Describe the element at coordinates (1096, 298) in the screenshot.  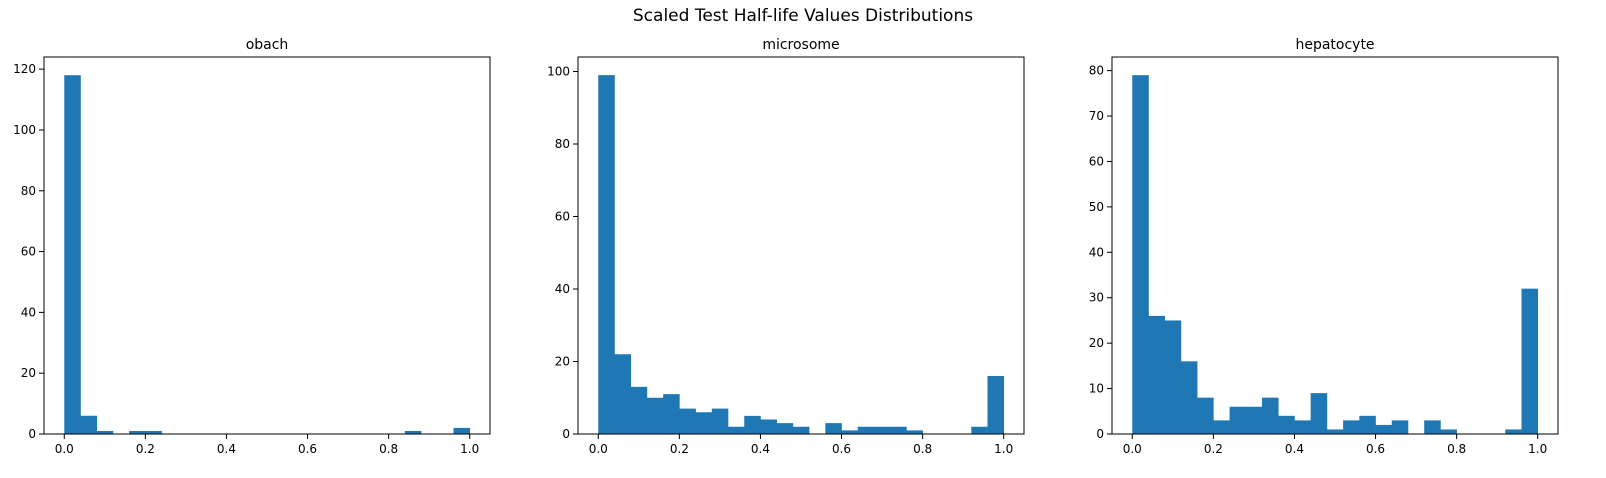
I see `y-tick-label: 30` at that location.